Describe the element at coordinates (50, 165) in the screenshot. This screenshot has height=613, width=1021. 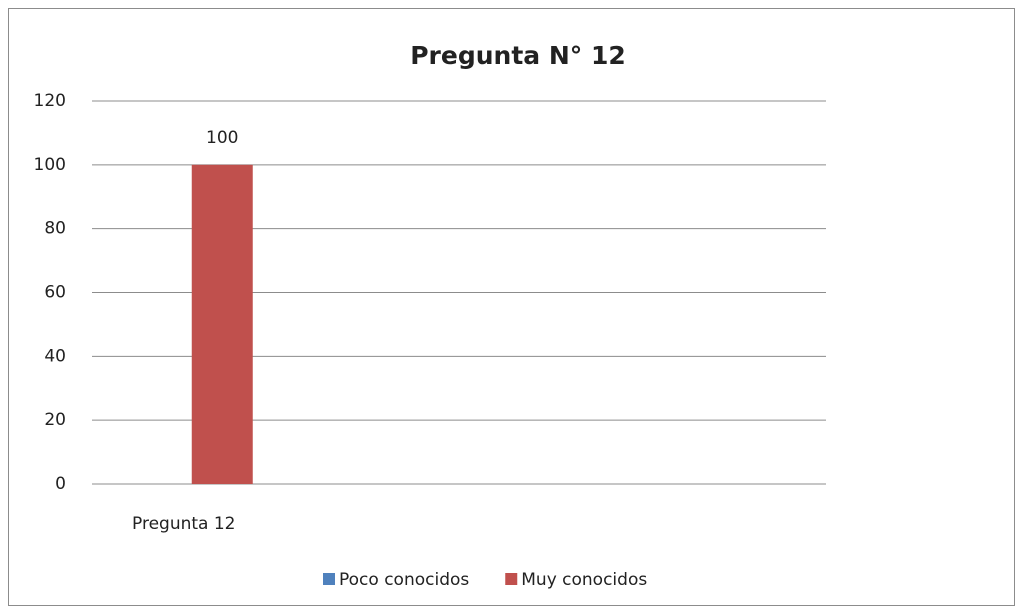
I see `y-tick-label: 100` at that location.